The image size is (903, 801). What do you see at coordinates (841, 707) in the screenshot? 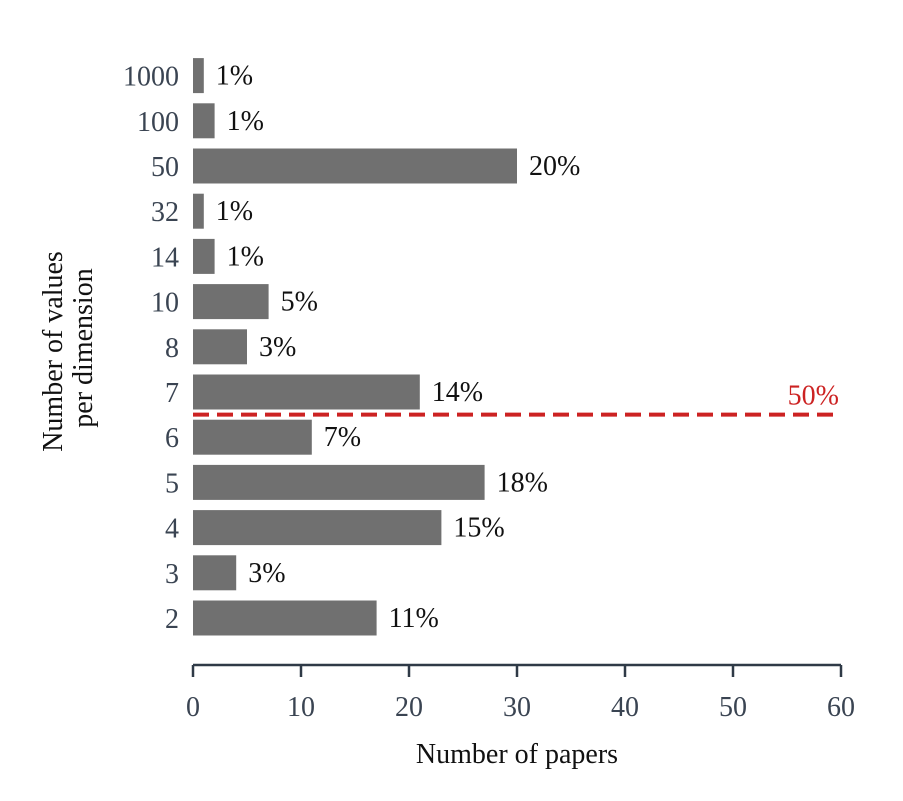
I see `x-tick-label-60: 60` at bounding box center [841, 707].